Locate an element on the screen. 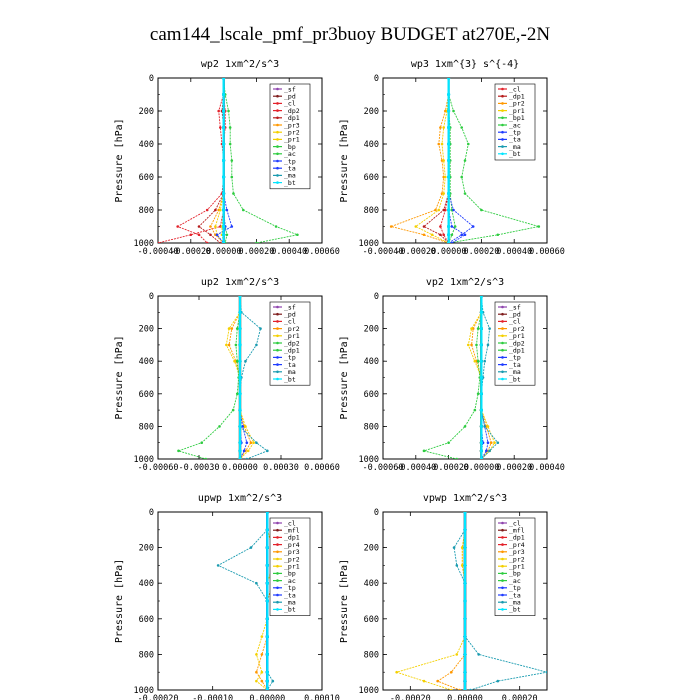 This screenshot has width=700, height=700. y-tick-label: 1000 is located at coordinates (144, 460).